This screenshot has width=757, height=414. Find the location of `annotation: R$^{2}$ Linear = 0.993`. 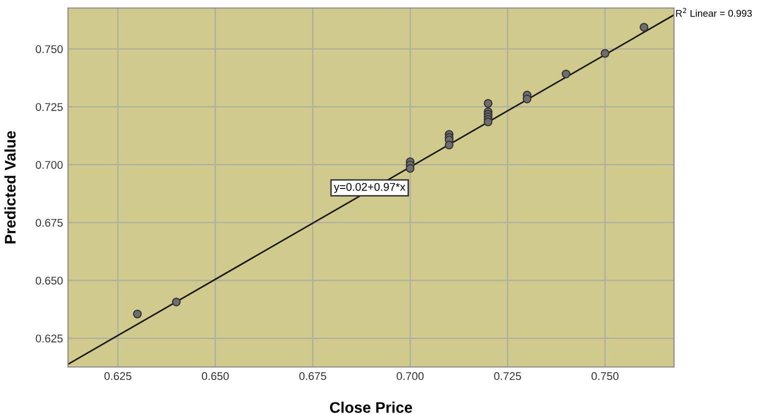

annotation: R$^{2}$ Linear = 0.993 is located at coordinates (714, 12).